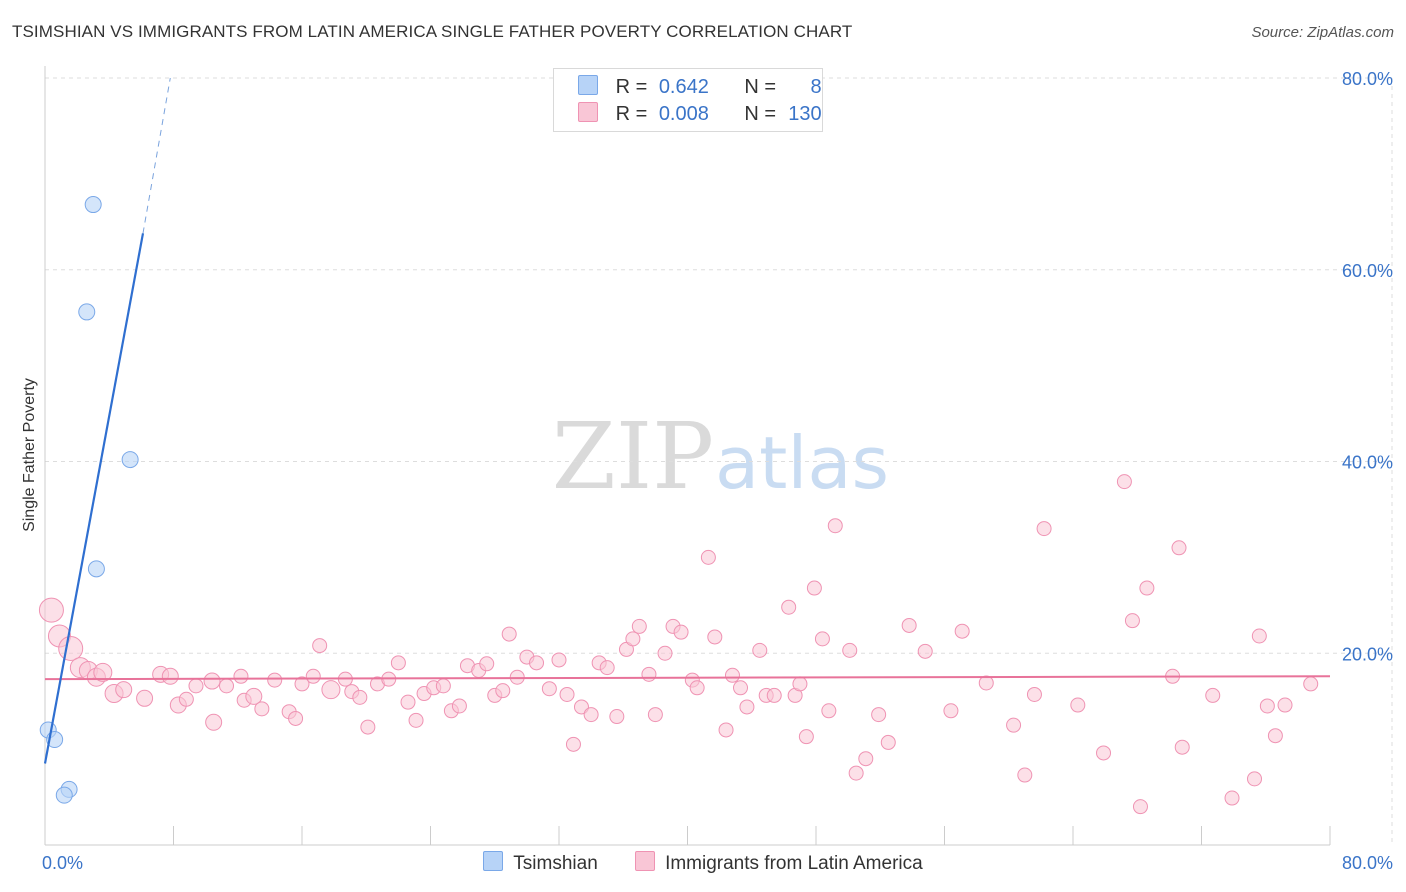 The width and height of the screenshot is (1406, 892). I want to click on source-label: Source: ZipAtlas.com, so click(1322, 32).